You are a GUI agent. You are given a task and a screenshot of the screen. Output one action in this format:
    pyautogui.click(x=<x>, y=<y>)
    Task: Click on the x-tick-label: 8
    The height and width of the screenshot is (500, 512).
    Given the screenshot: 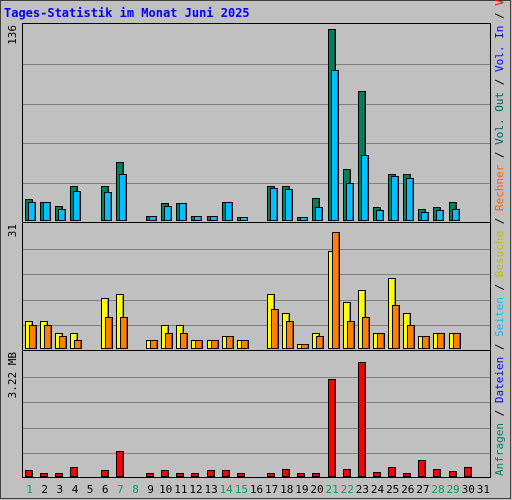 What is the action you would take?
    pyautogui.click(x=135, y=489)
    